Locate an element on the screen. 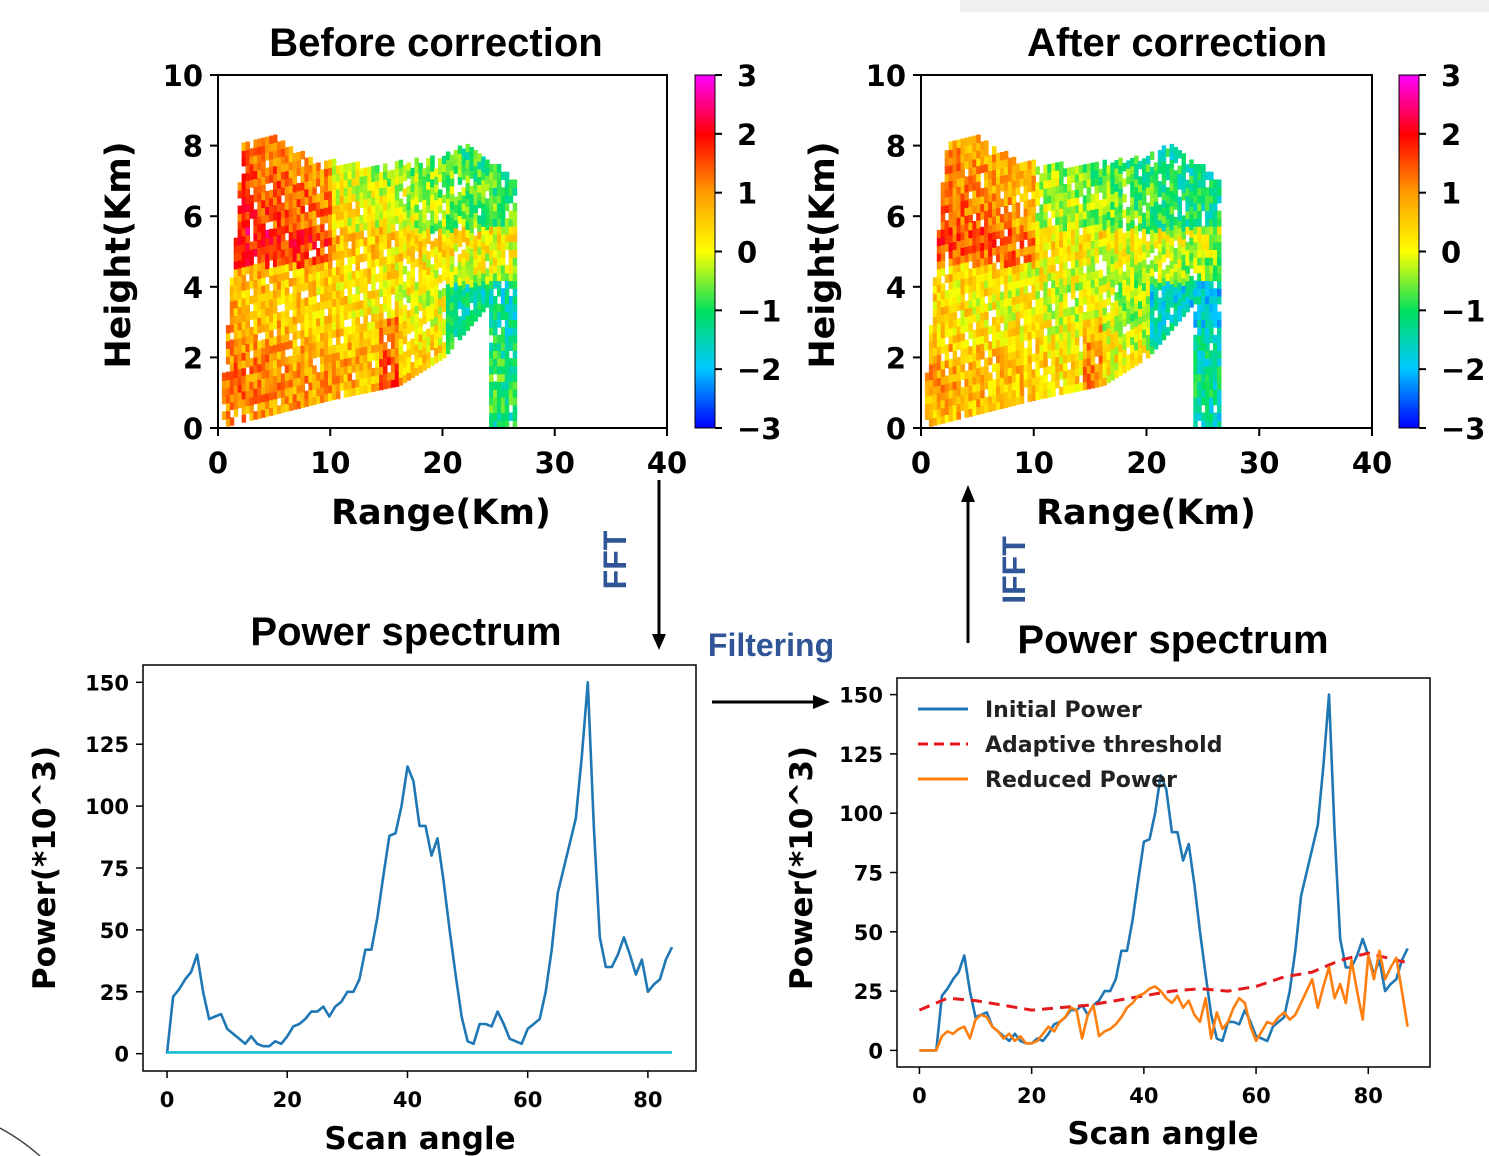 This screenshot has width=1489, height=1156. arrow-ifft is located at coordinates (968, 564).